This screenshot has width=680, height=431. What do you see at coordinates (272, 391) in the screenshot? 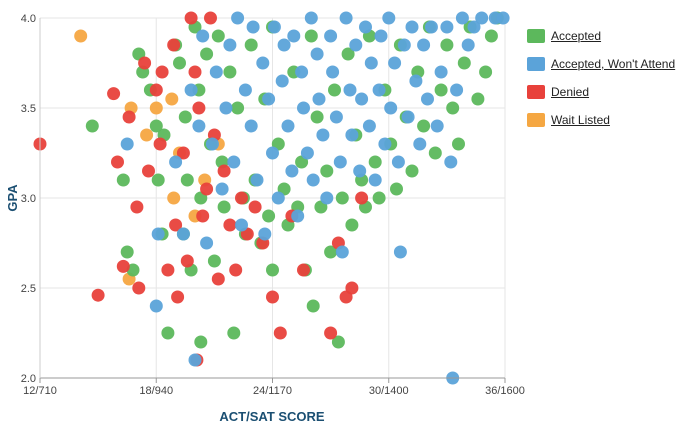
I see `x-tick-label: 24/1170` at bounding box center [272, 391].